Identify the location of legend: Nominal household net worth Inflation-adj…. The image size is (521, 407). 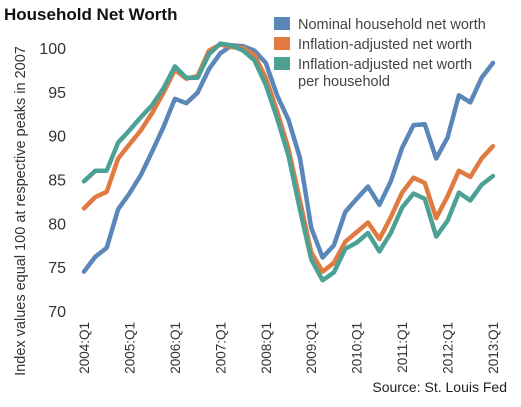
(380, 53).